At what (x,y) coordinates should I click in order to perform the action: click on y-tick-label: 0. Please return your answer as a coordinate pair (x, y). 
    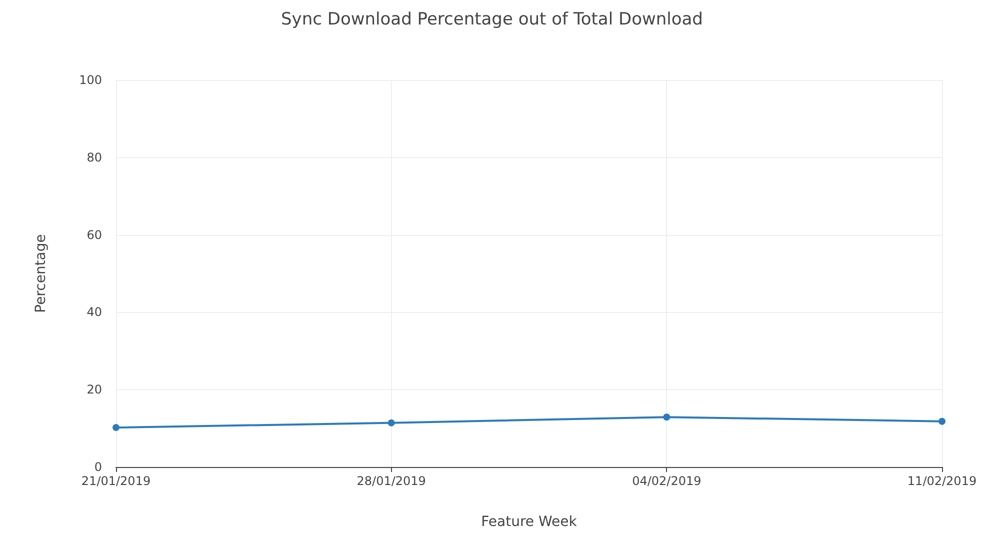
    Looking at the image, I should click on (98, 467).